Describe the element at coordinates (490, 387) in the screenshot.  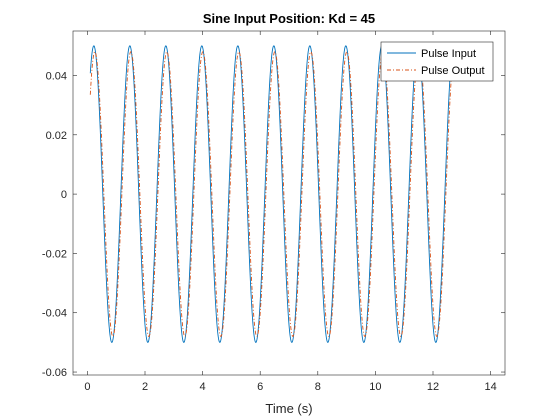
I see `x-tick-label: 14` at that location.